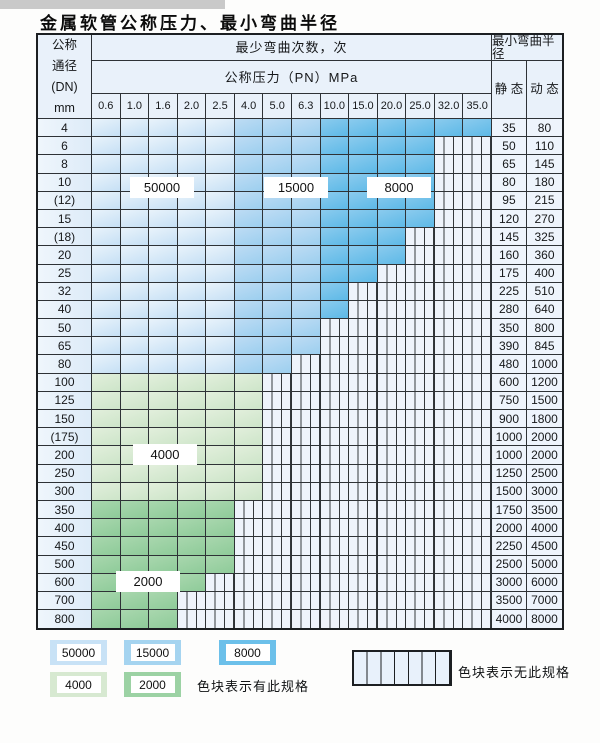 This screenshot has width=600, height=743. What do you see at coordinates (65, 382) in the screenshot?
I see `dn-cell: 100` at bounding box center [65, 382].